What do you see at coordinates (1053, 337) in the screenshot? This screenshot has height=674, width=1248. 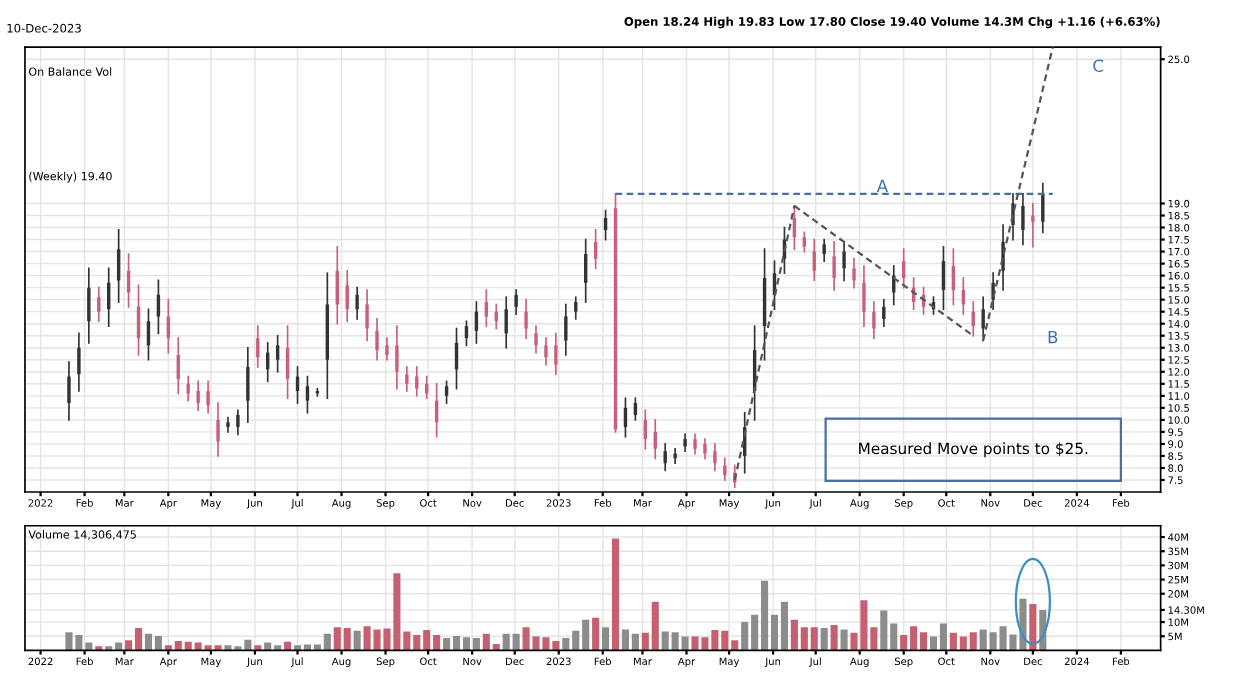 I see `annotation: B` at bounding box center [1053, 337].